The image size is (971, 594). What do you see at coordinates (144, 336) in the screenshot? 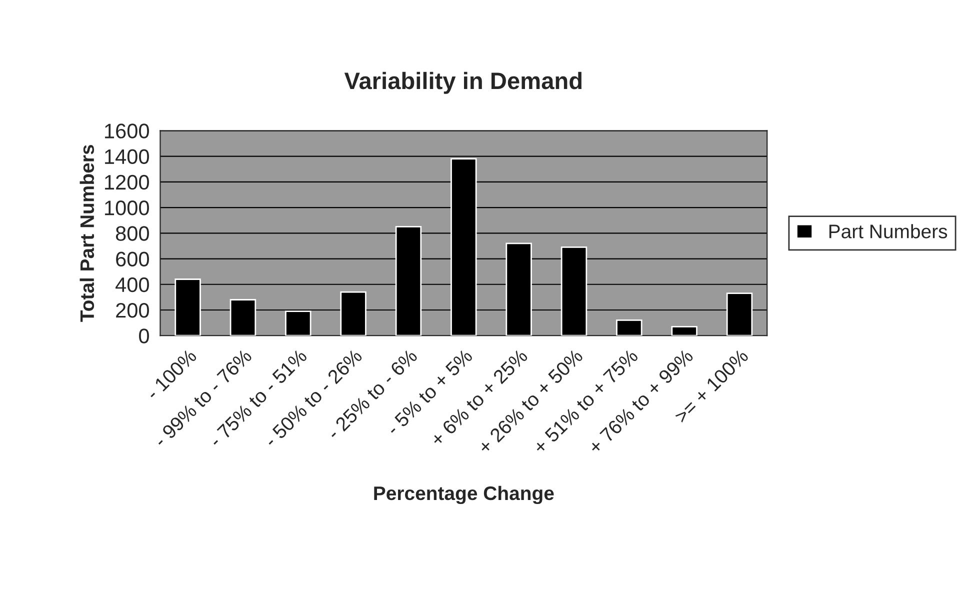
I see `y-tick-label: 0` at bounding box center [144, 336].